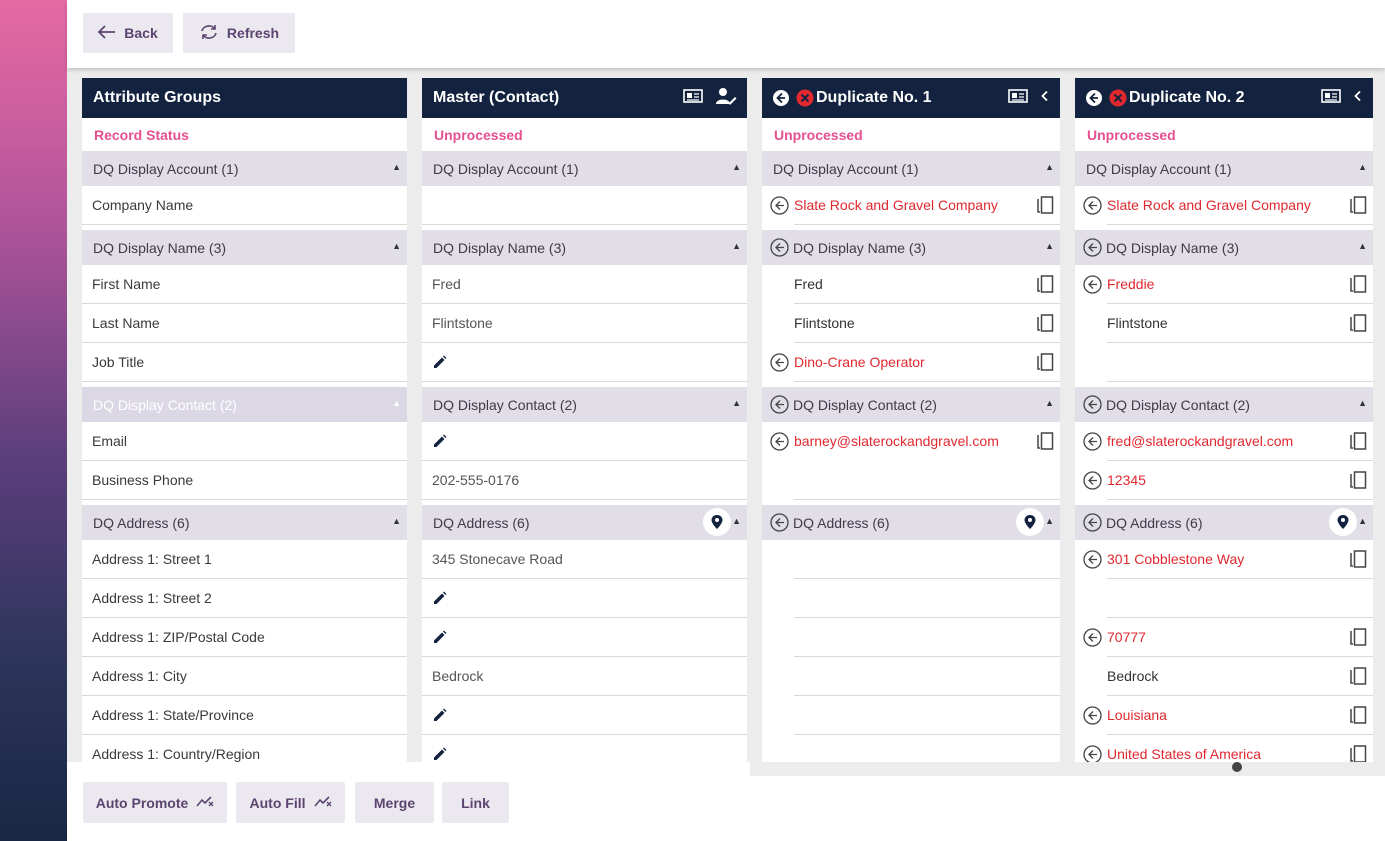  Describe the element at coordinates (1224, 637) in the screenshot. I see `dup2-zip: 70777` at that location.